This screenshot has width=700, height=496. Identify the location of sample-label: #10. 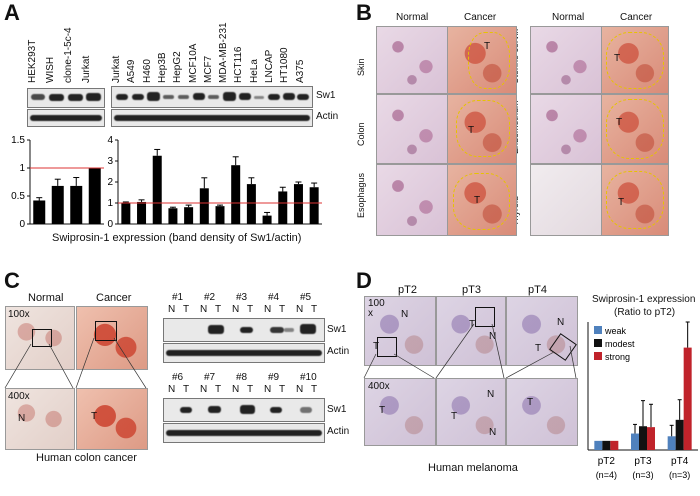
(308, 377).